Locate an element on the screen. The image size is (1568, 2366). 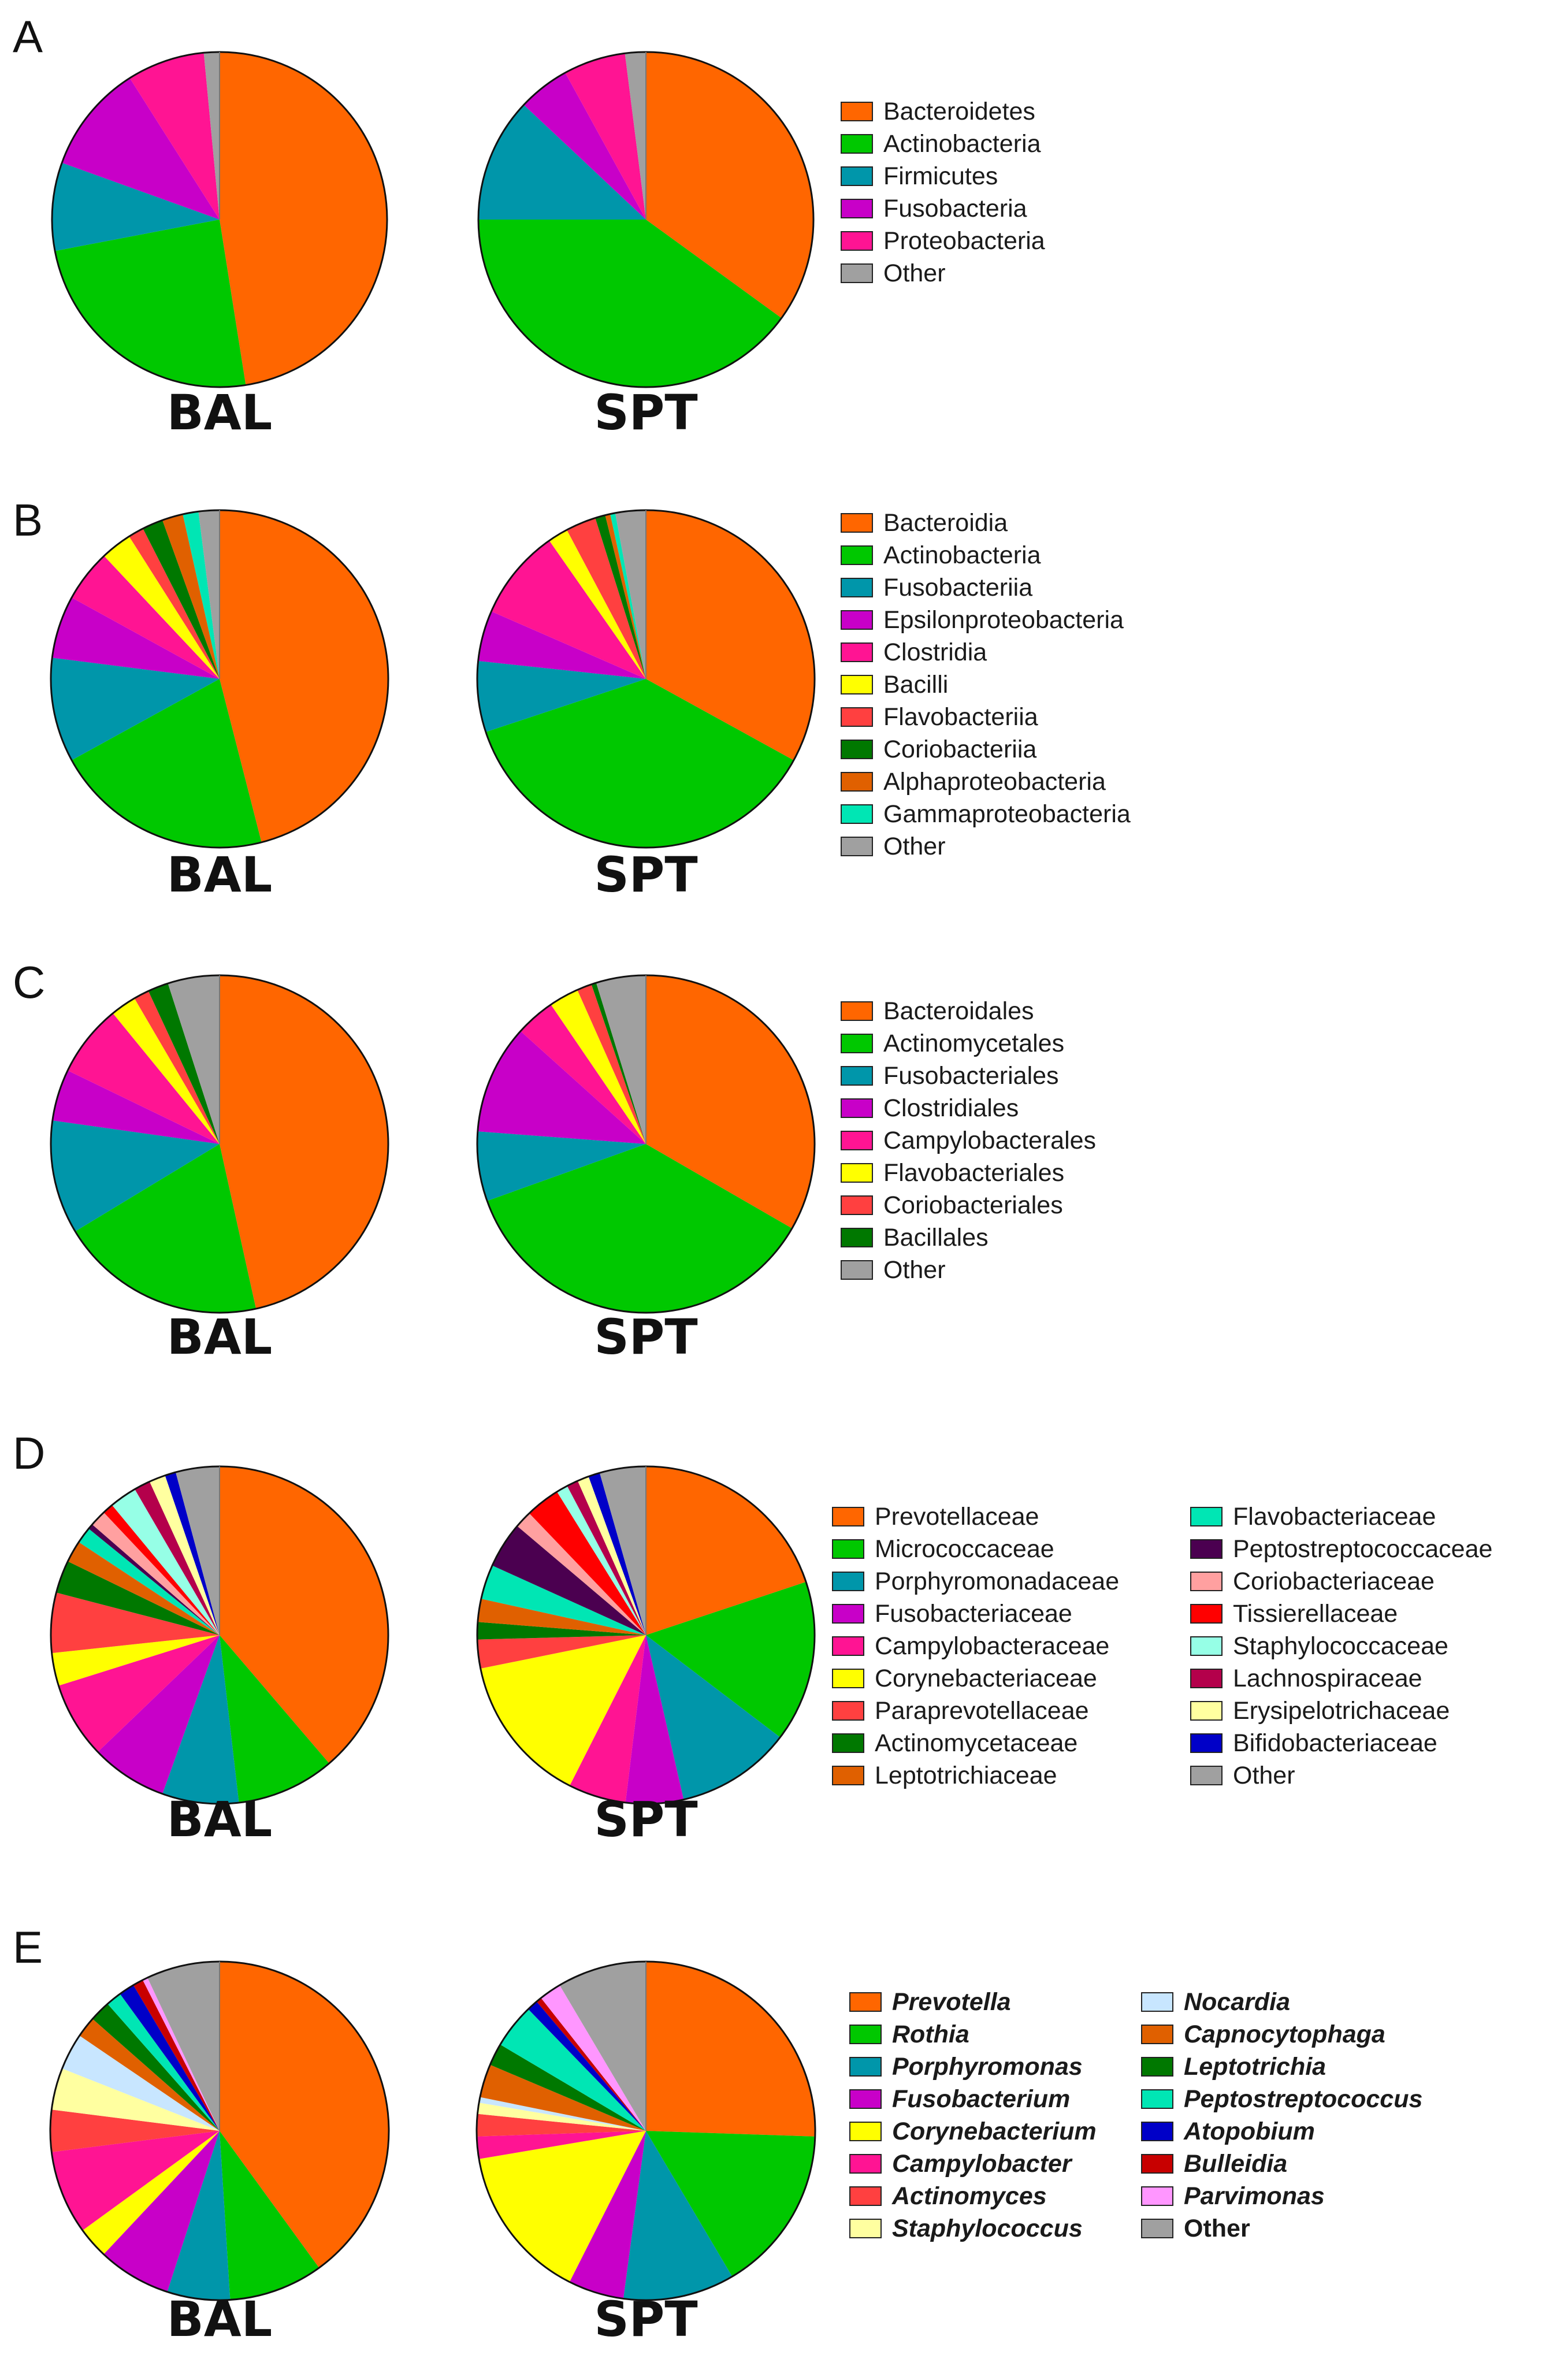
slice-gammaproteobacteria is located at coordinates (201, 595).